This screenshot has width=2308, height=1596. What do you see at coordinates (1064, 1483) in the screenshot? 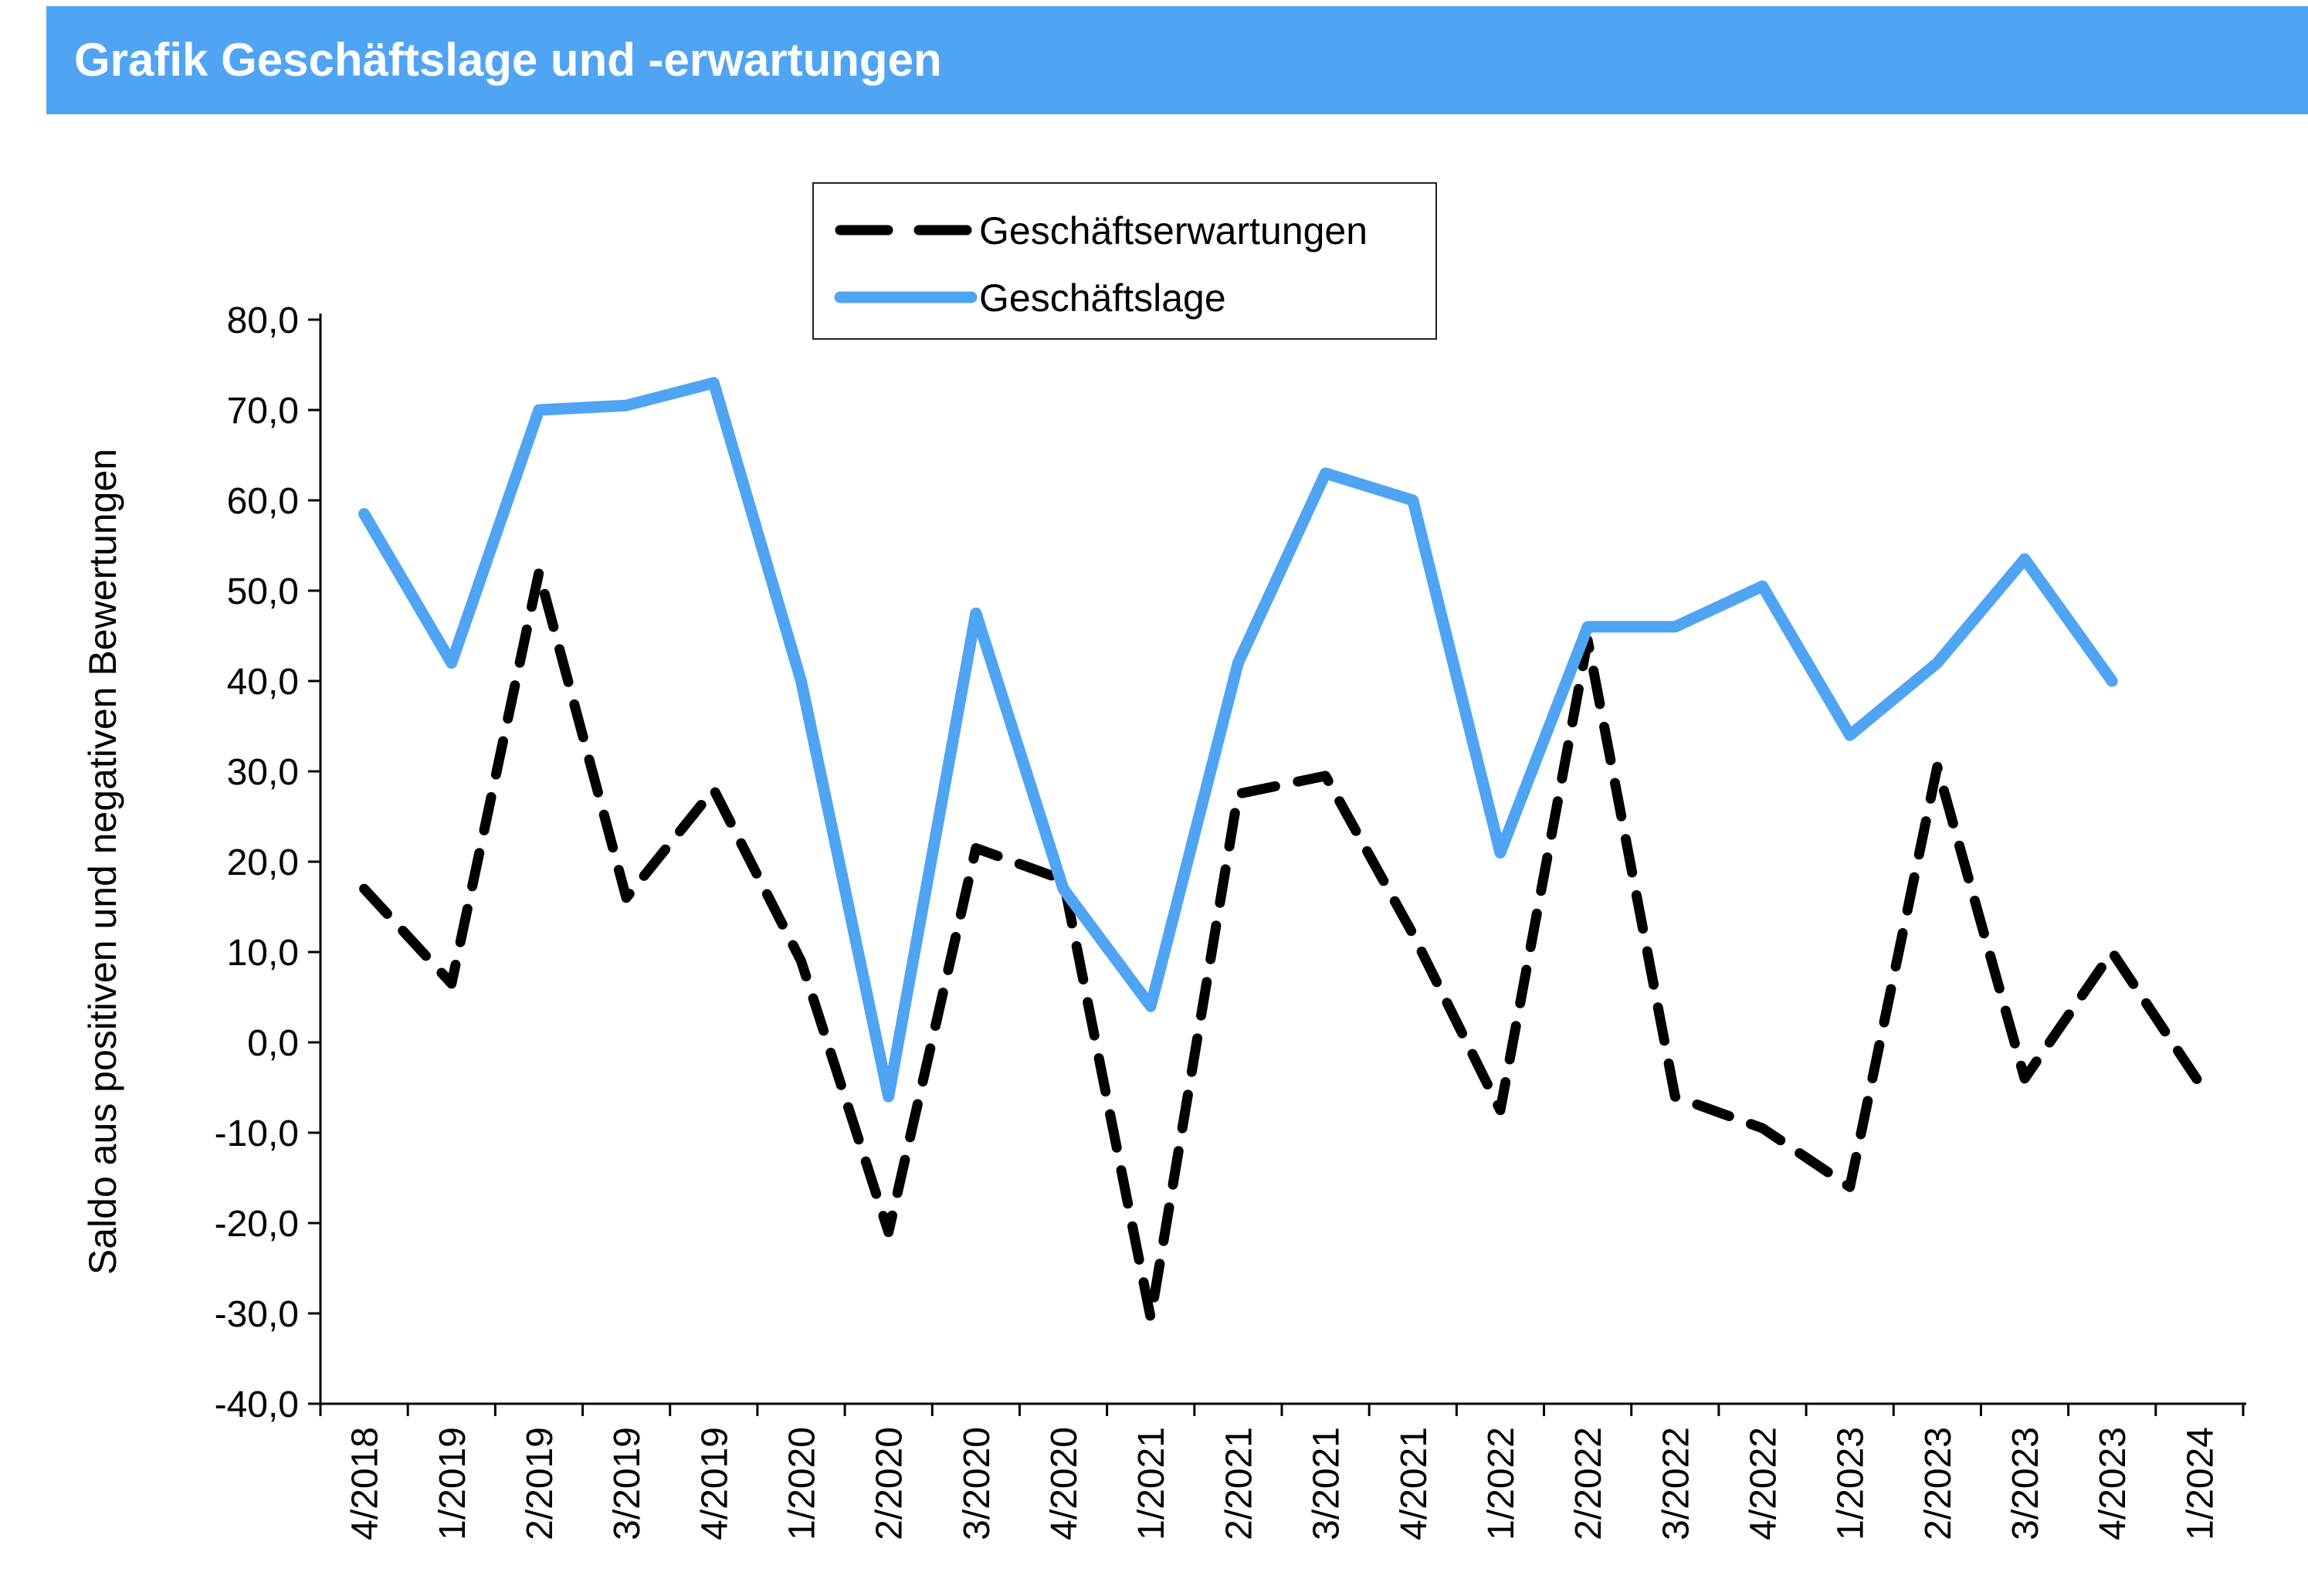
I see `x-axis-tick-label: 4/2020` at bounding box center [1064, 1483].